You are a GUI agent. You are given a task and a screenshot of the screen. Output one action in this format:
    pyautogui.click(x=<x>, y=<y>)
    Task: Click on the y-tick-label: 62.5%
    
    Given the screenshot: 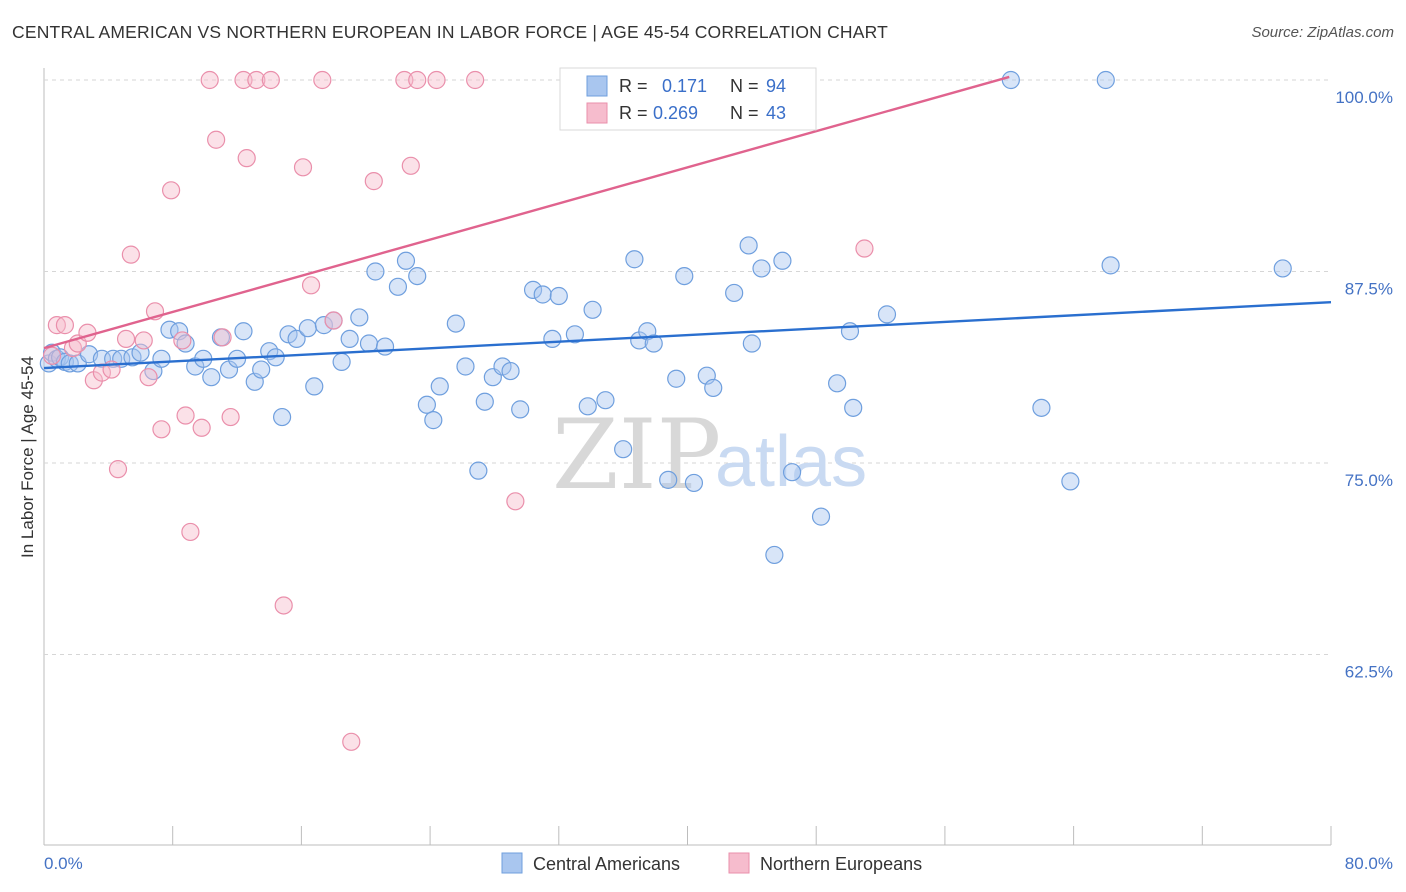 What is the action you would take?
    pyautogui.click(x=1369, y=672)
    